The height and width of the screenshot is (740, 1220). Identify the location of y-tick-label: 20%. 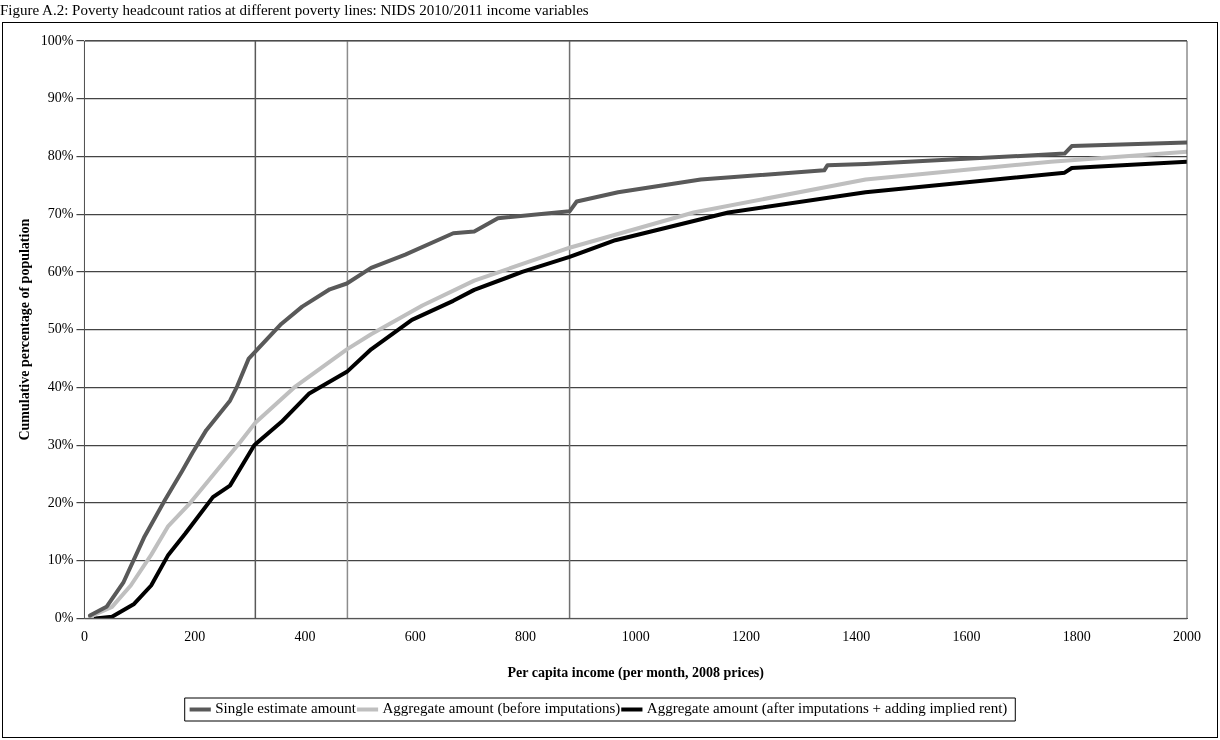
(60, 502).